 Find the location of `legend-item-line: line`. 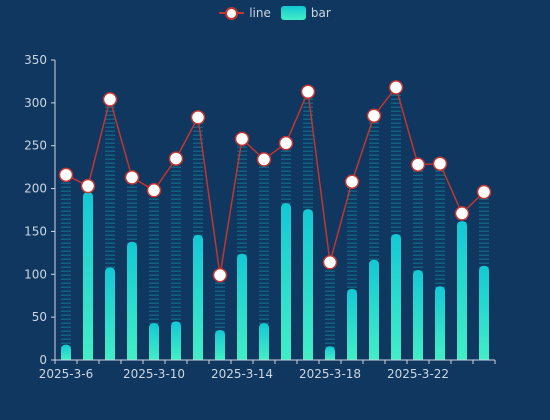

legend-item-line: line is located at coordinates (245, 13).